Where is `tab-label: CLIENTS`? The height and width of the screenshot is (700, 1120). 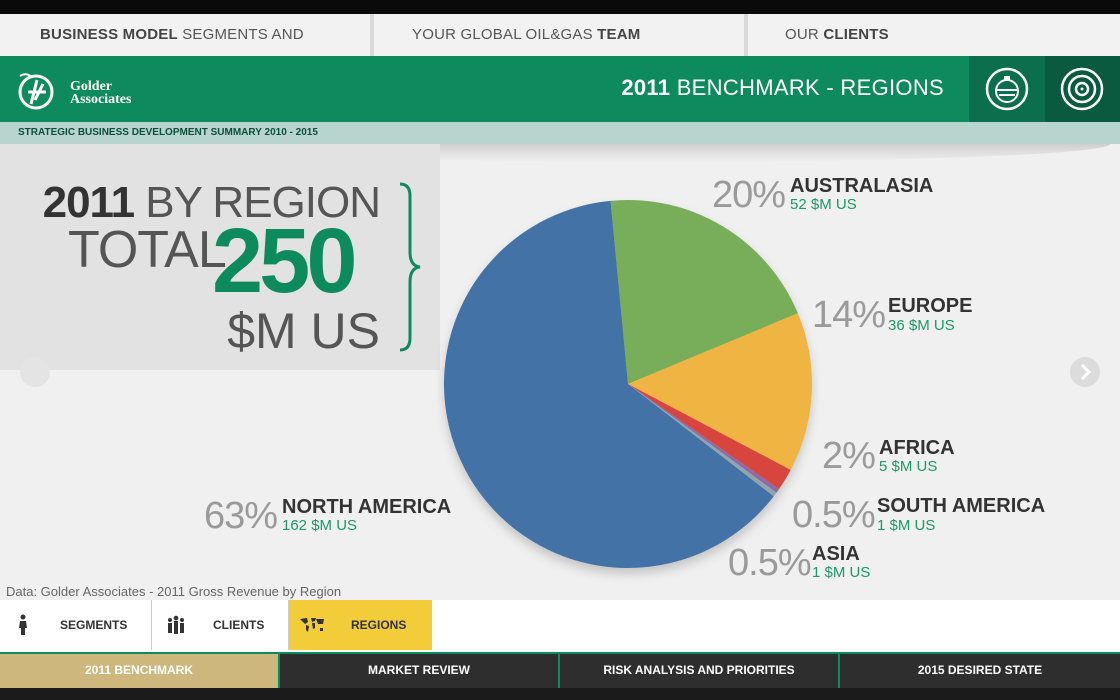
tab-label: CLIENTS is located at coordinates (239, 625).